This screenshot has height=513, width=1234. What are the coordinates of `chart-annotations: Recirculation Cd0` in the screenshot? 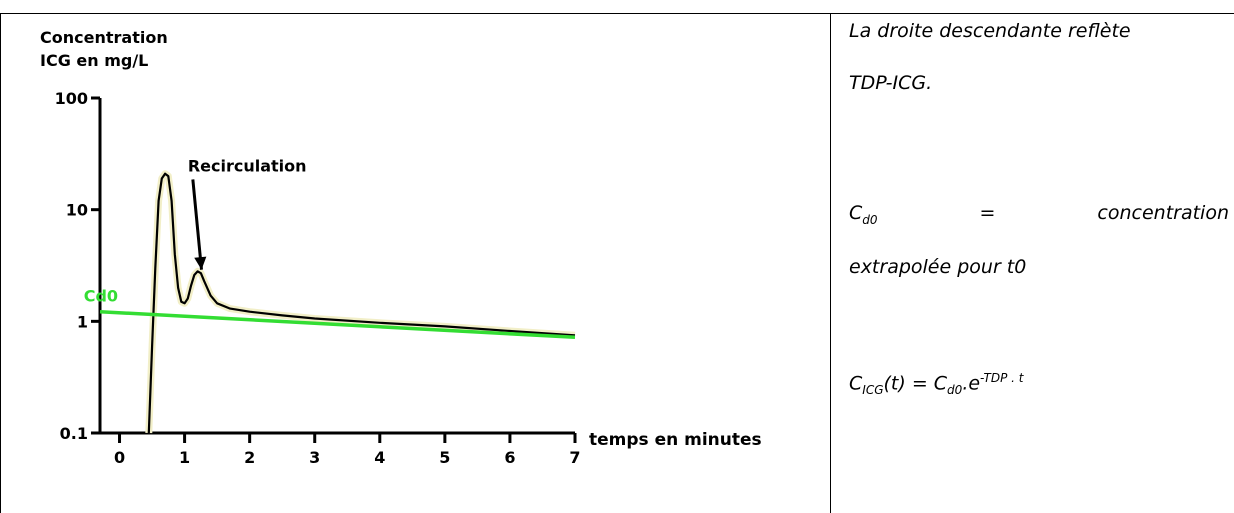 It's located at (195, 230).